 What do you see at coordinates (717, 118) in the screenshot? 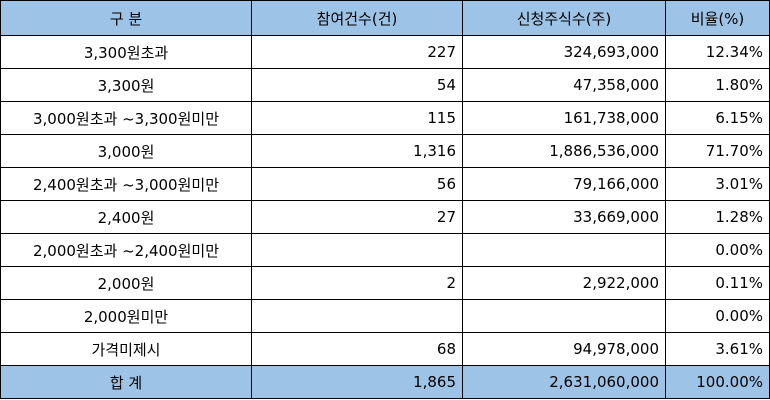
I see `row-ratio: 6.15%` at bounding box center [717, 118].